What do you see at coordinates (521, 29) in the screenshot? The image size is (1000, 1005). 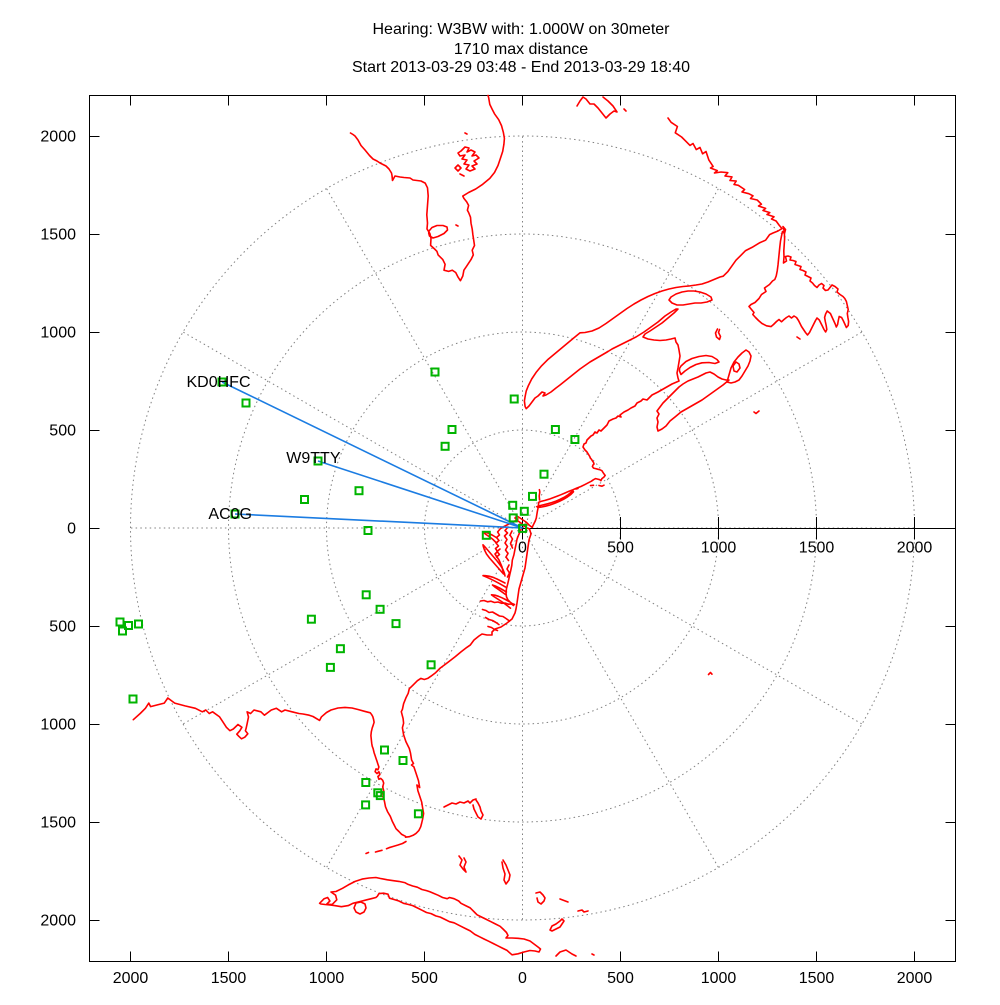 I see `svg-text:Hearing: W3BW with: 1.000W on: Hearing: W3BW with: 1.000W on 30meter` at bounding box center [521, 29].